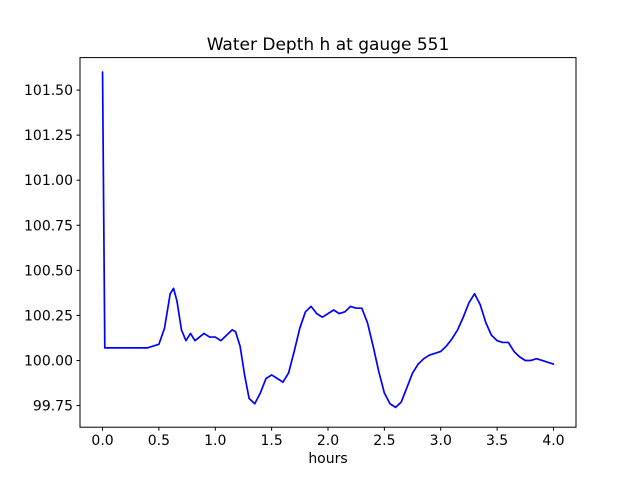 This screenshot has width=640, height=480. What do you see at coordinates (48, 226) in the screenshot?
I see `y-tick-label: 100.75` at bounding box center [48, 226].